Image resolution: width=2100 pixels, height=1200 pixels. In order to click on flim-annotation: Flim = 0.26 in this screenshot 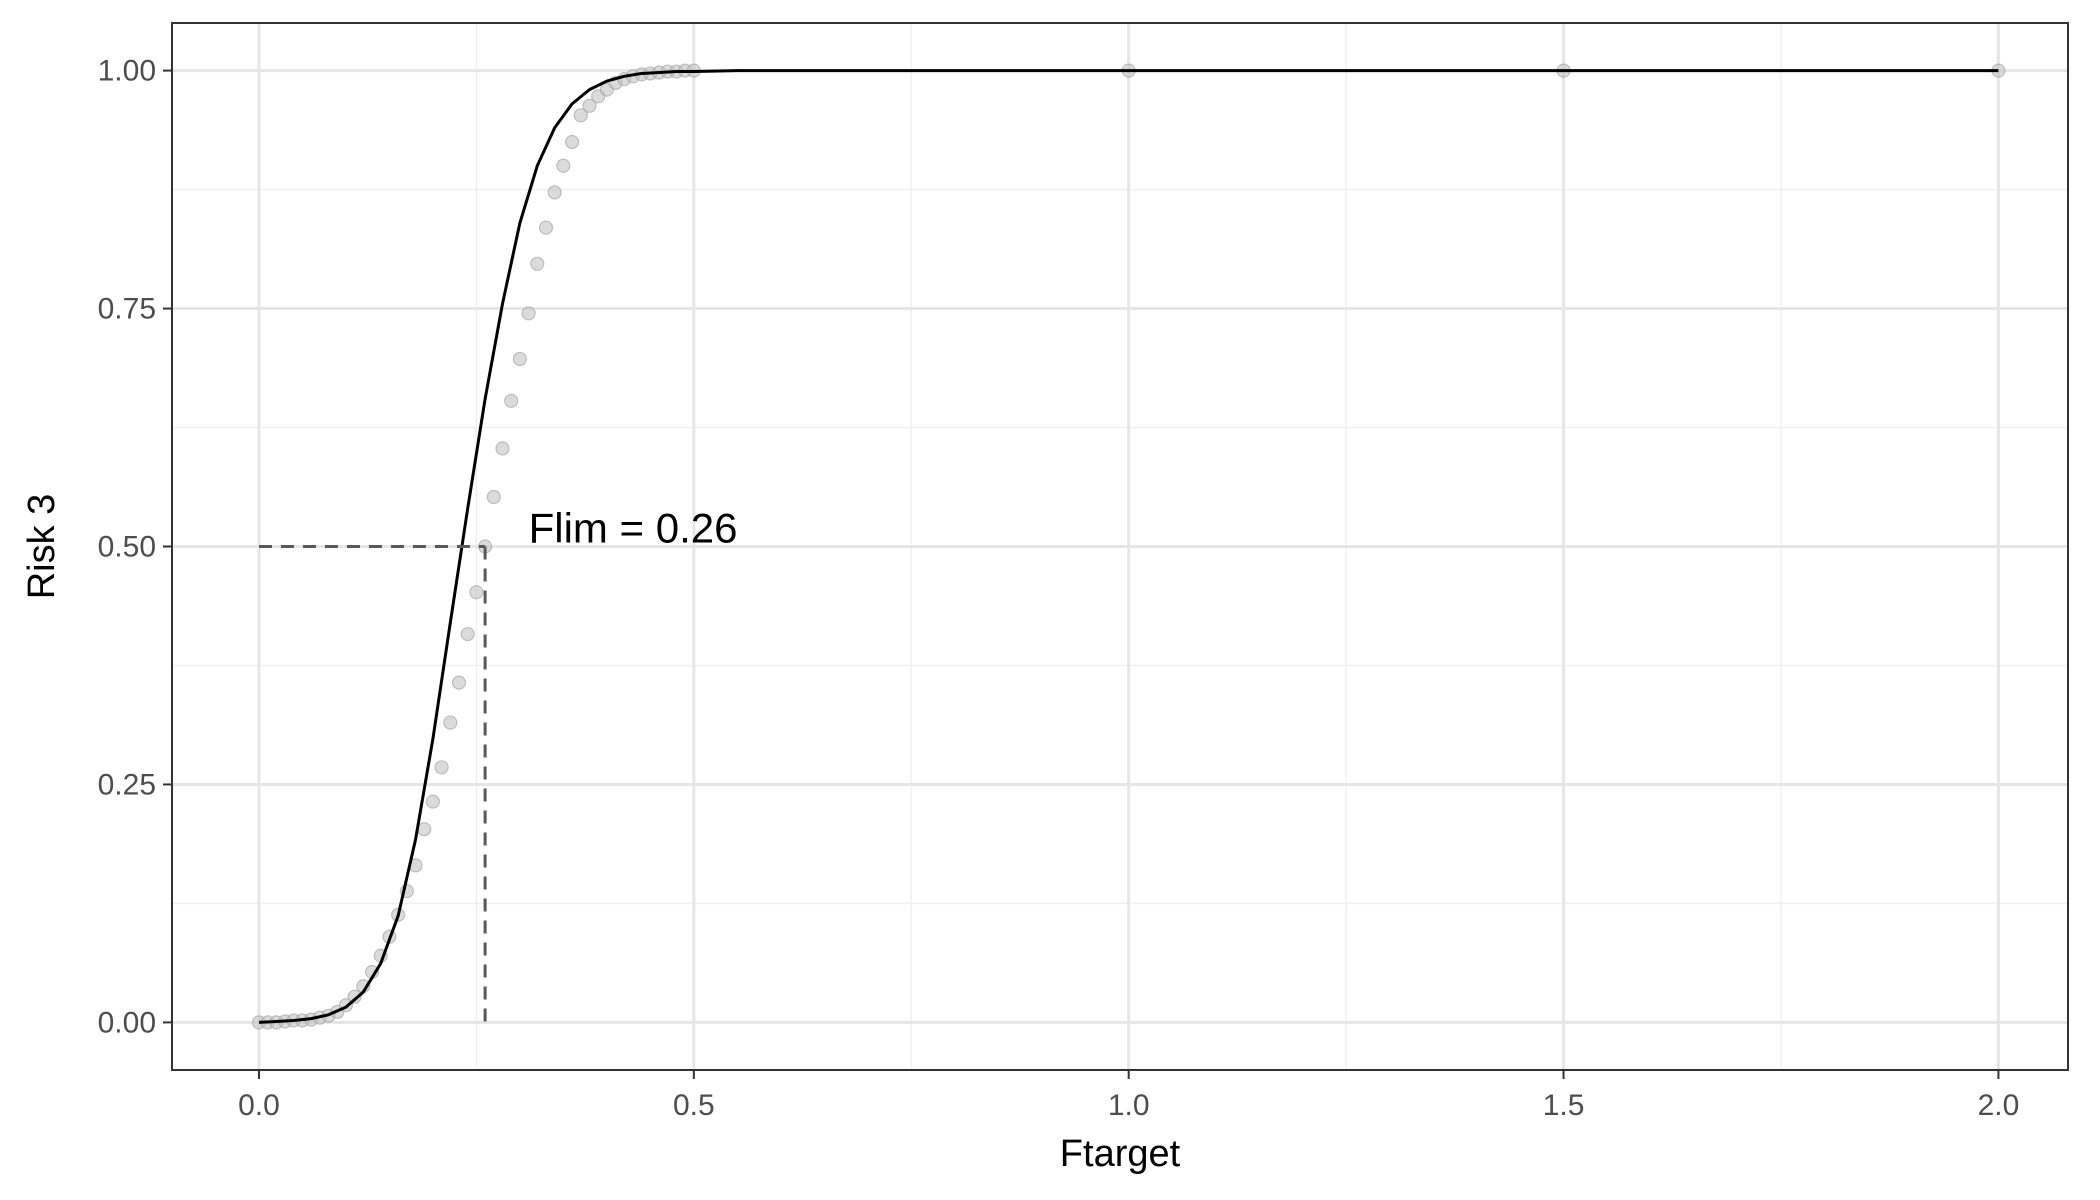, I will do `click(633, 527)`.